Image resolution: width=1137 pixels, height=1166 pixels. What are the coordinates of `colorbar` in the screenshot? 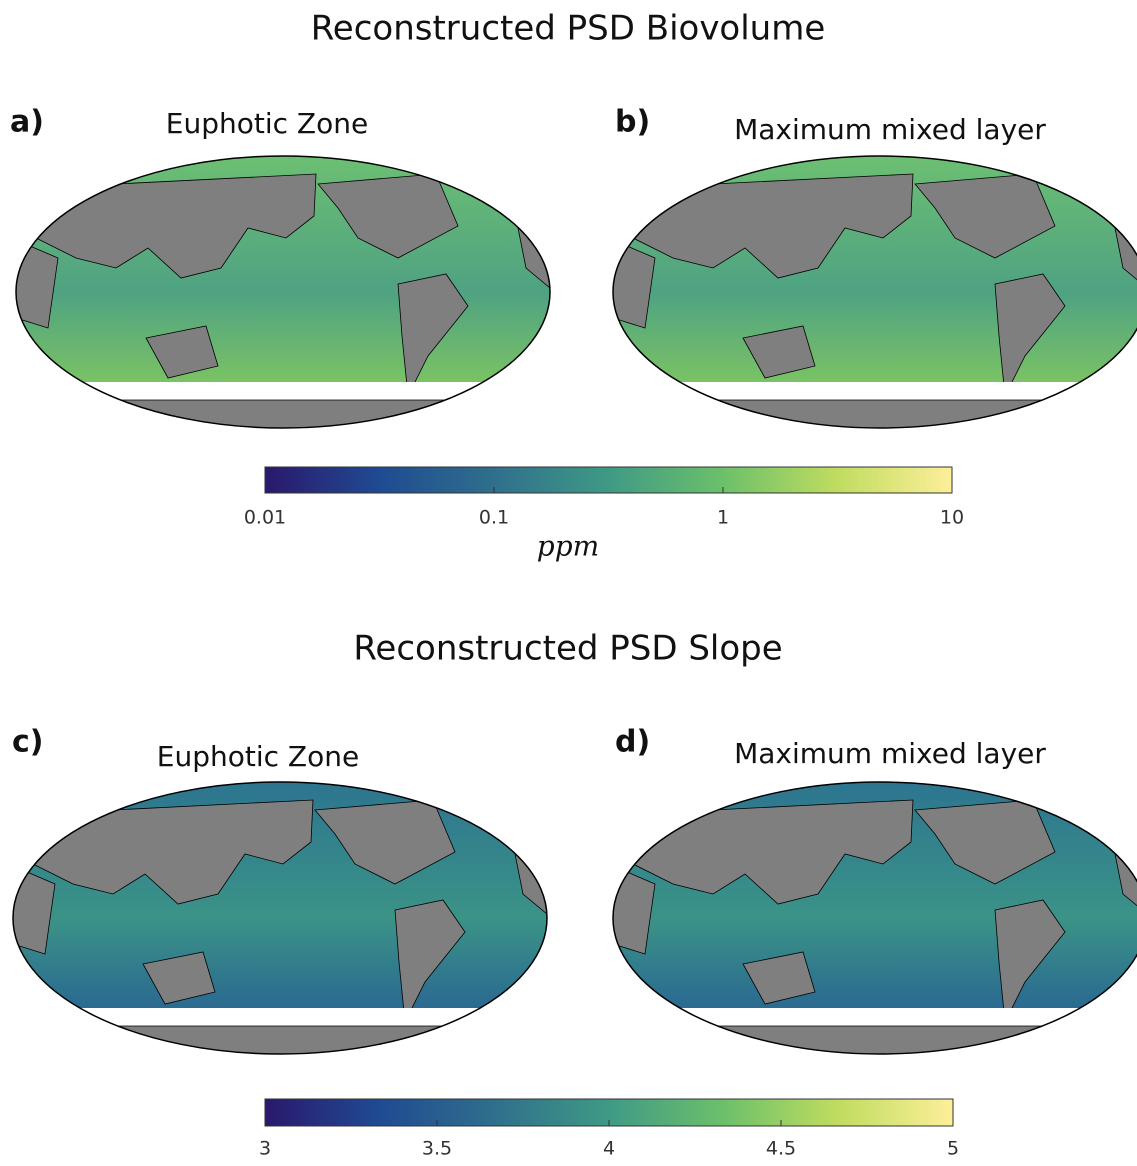 It's located at (608, 480).